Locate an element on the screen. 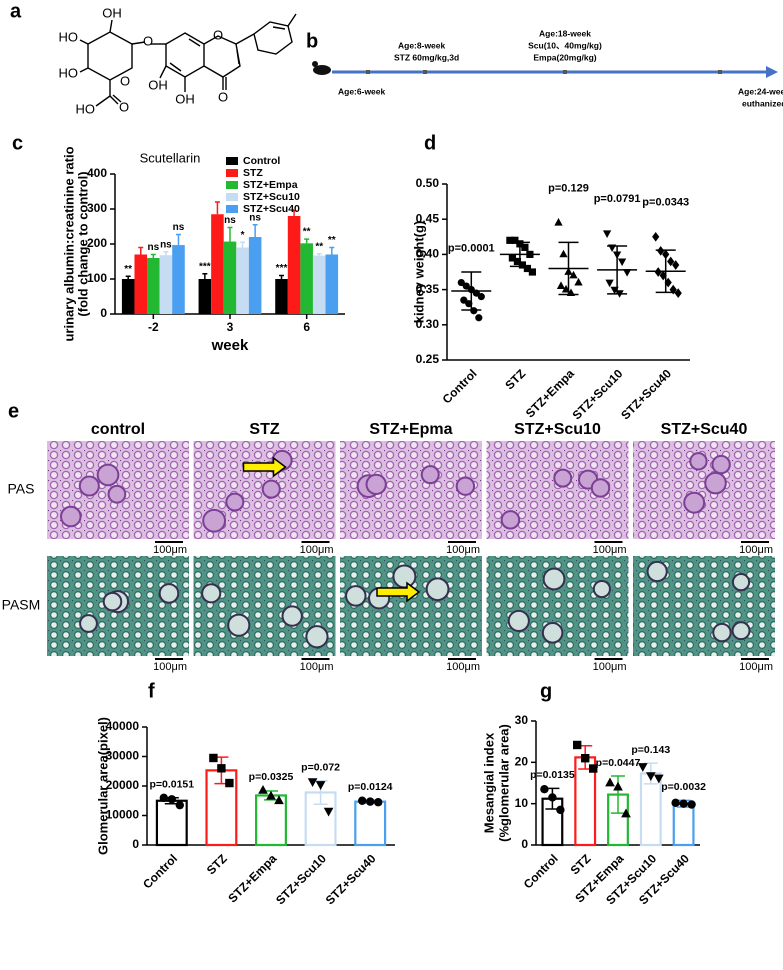  panel-label: e is located at coordinates (13, 411).